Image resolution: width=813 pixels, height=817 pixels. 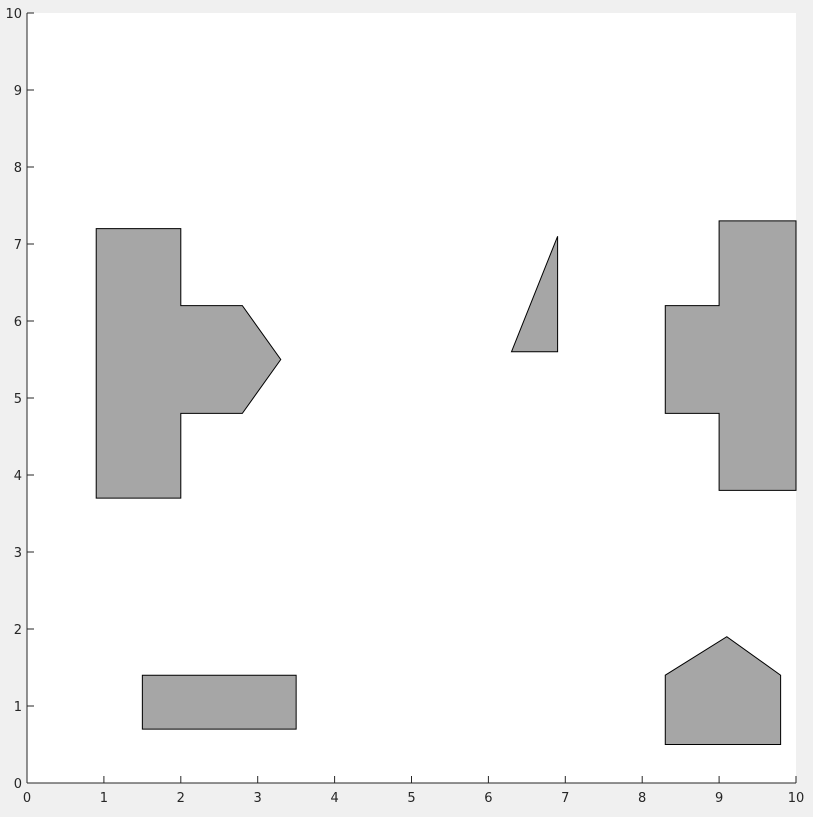 What do you see at coordinates (18, 322) in the screenshot?
I see `y-tick-label: 6` at bounding box center [18, 322].